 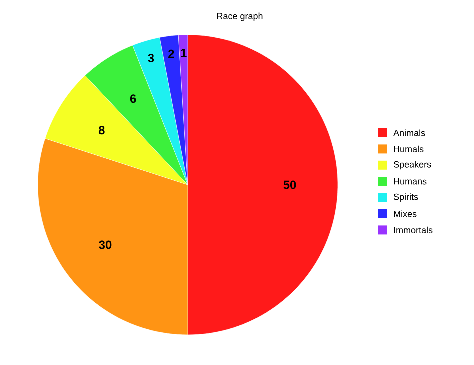 What do you see at coordinates (105, 245) in the screenshot?
I see `data-label: 30` at bounding box center [105, 245].